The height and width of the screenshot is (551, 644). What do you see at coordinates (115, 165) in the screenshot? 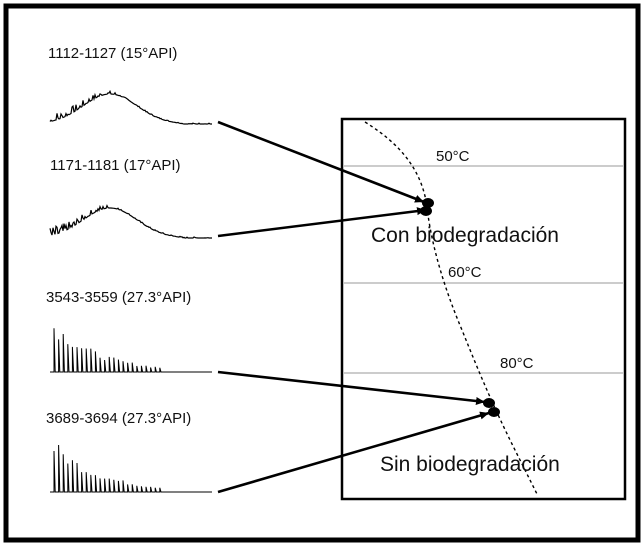
I see `sample-label-2: 1171-1181 (17°API)` at bounding box center [115, 165].